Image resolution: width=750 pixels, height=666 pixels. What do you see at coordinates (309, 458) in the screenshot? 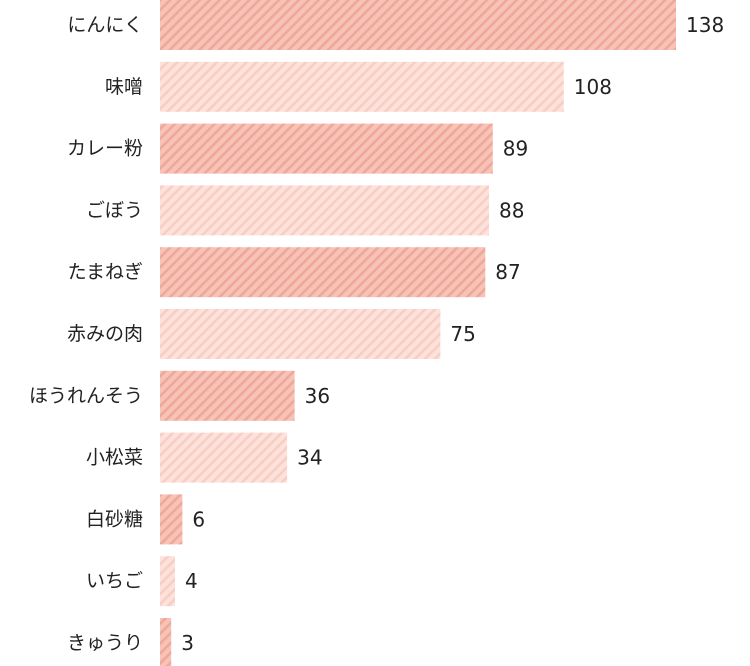
I see `value-label: 34` at bounding box center [309, 458].